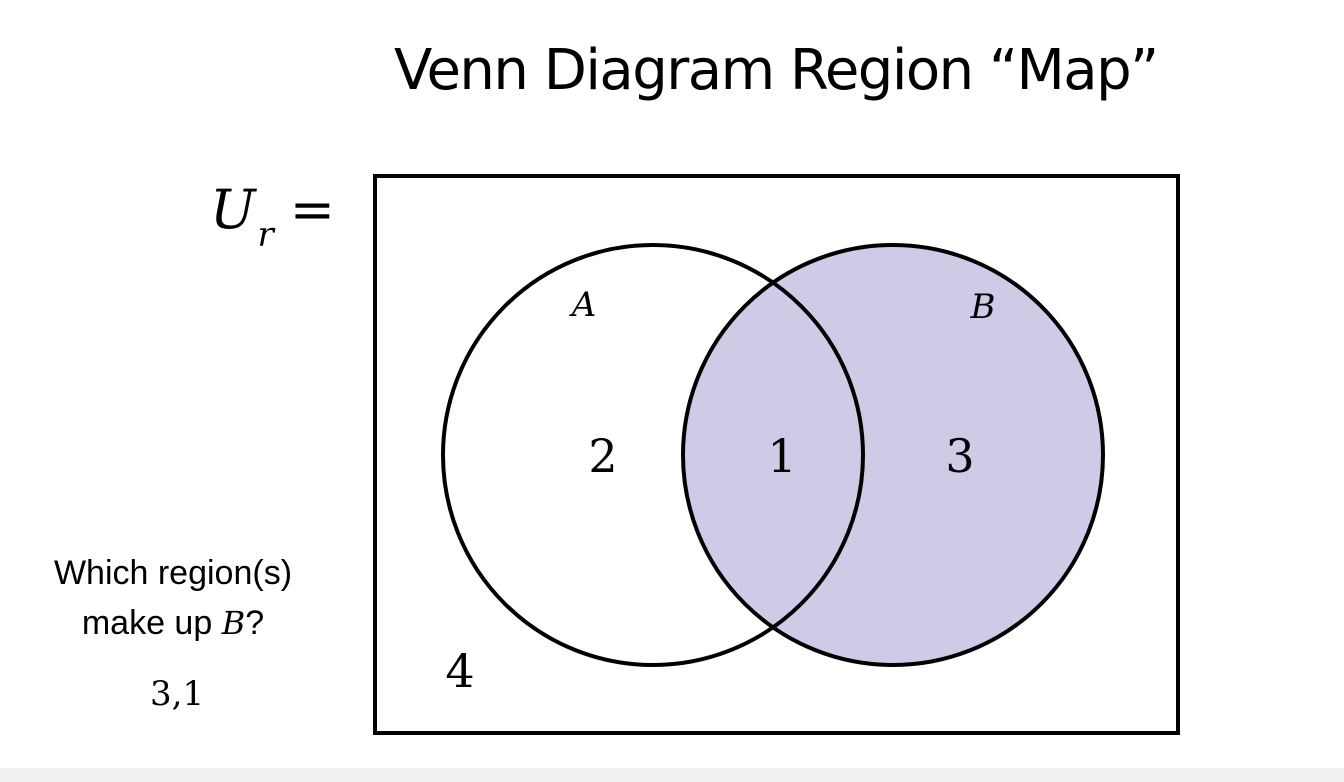  I want to click on question-text: Which region(s) make up B?, so click(173, 598).